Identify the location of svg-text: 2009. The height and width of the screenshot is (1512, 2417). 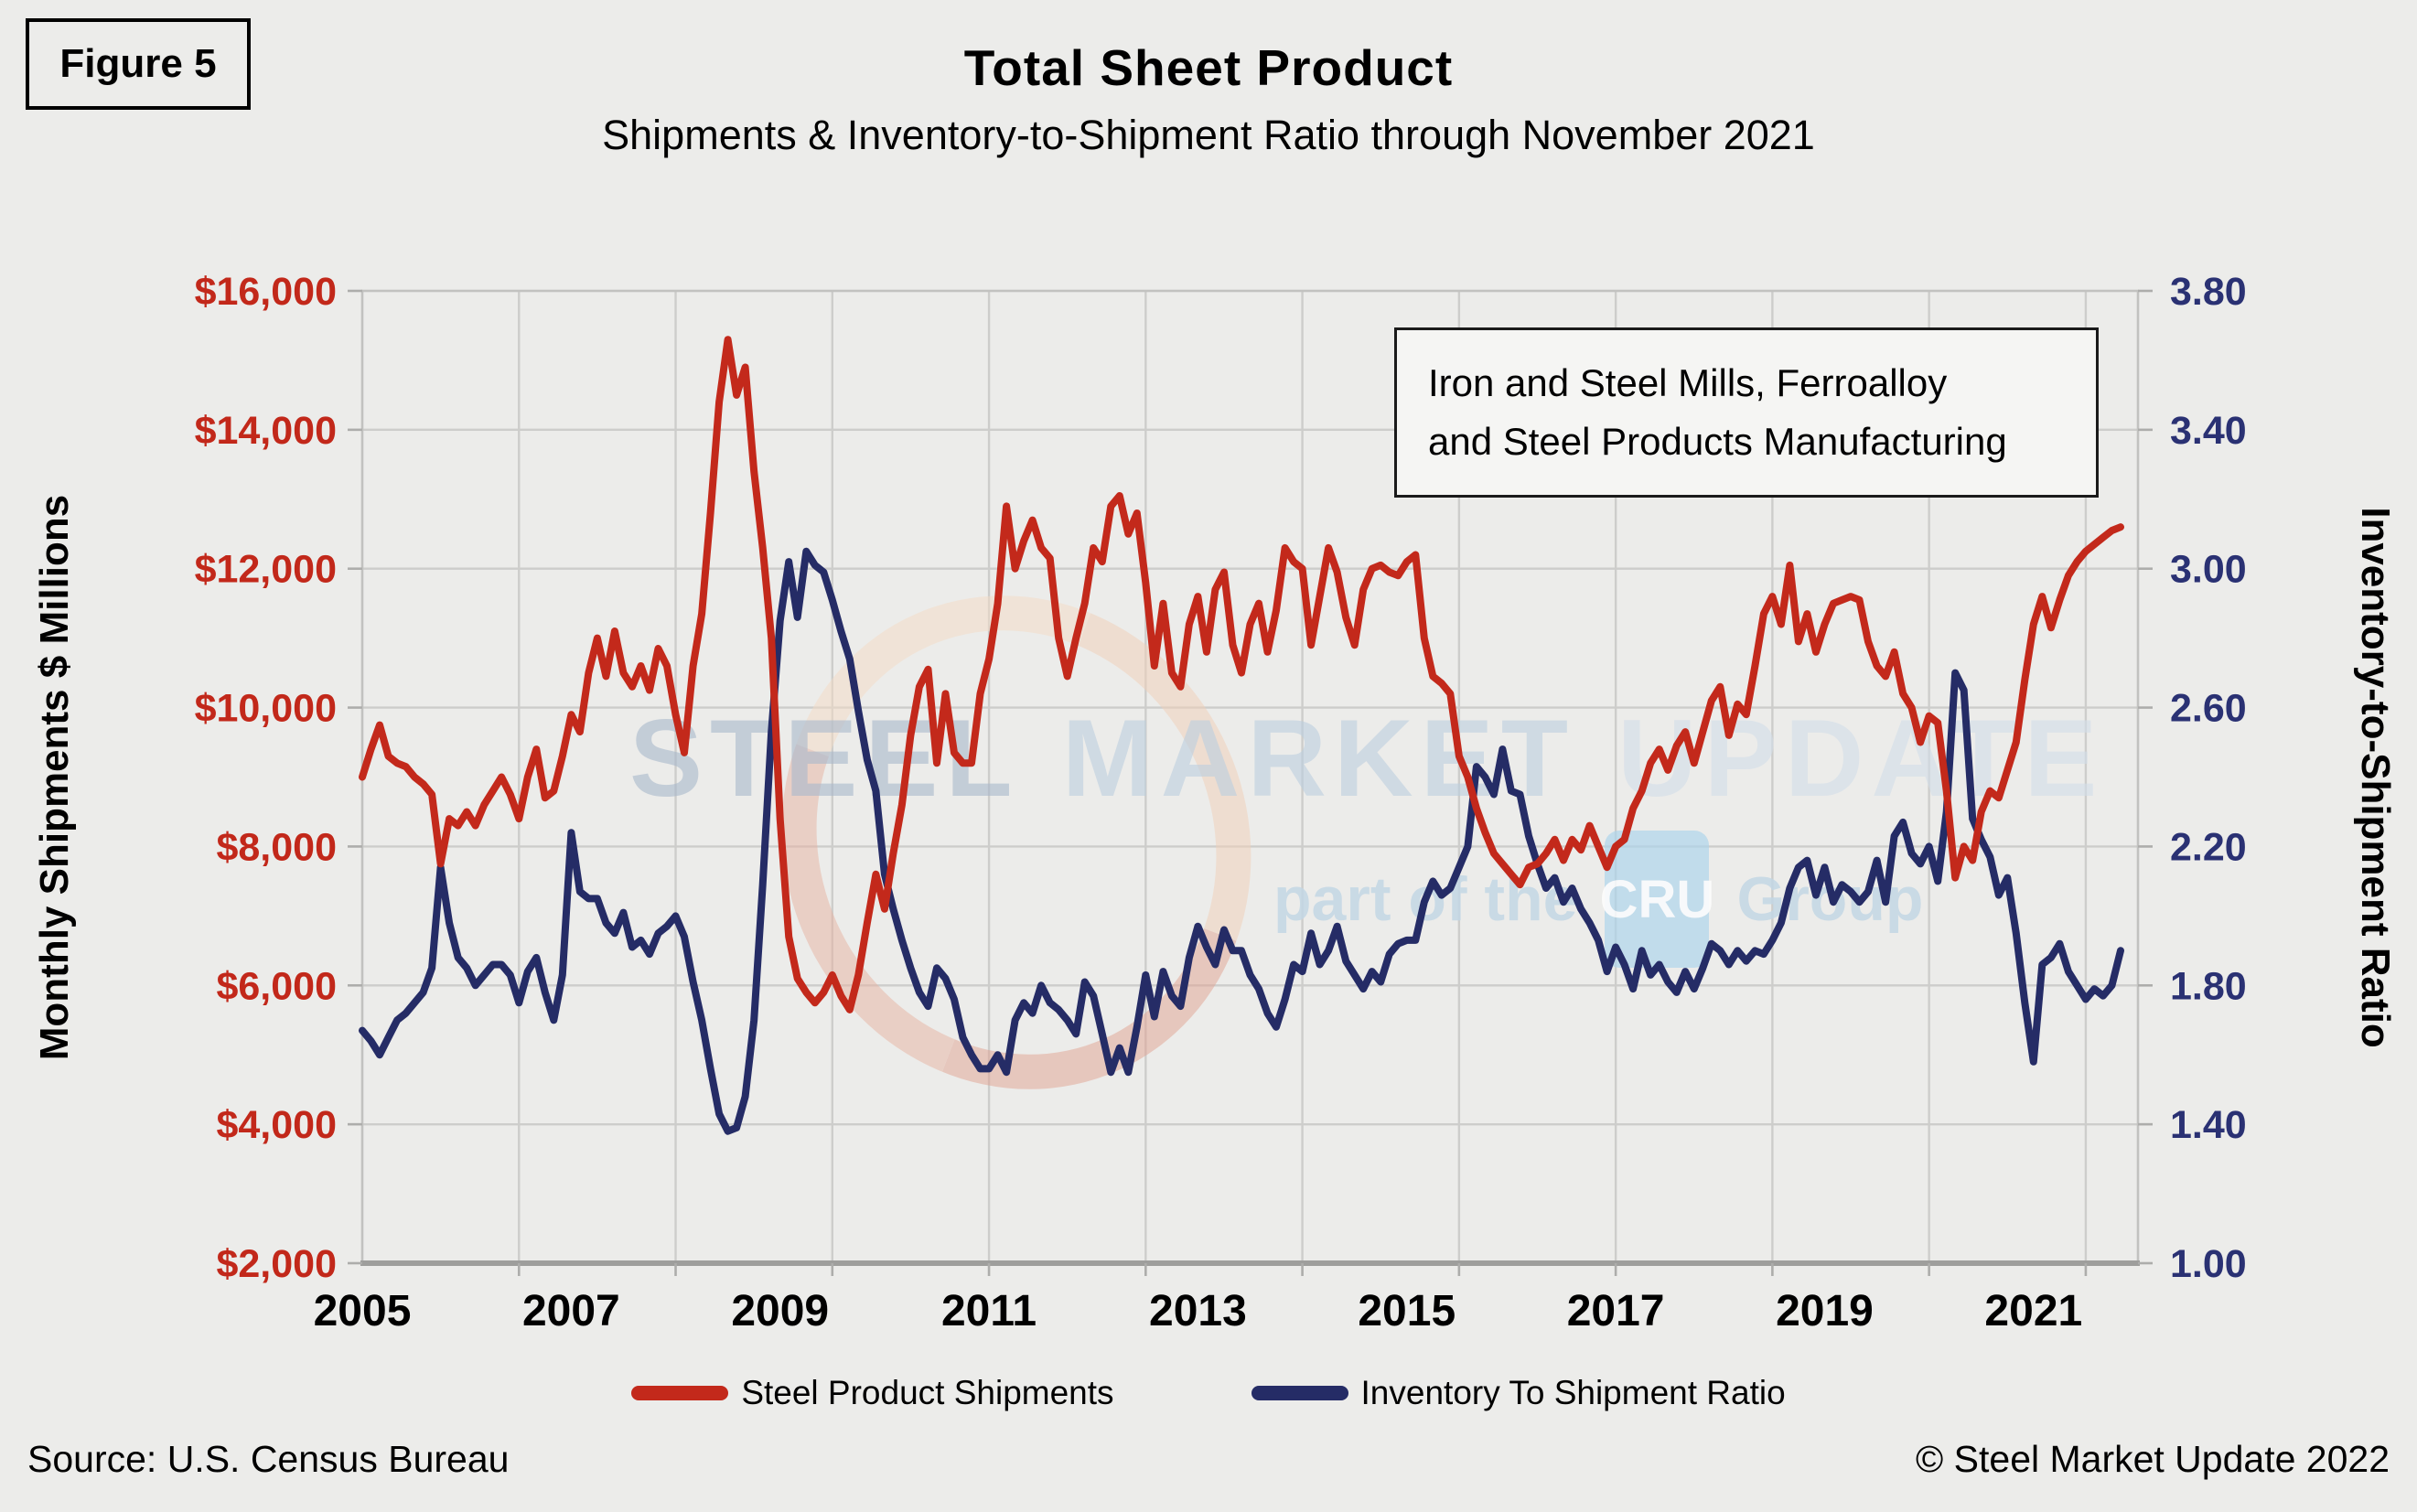
(780, 1311).